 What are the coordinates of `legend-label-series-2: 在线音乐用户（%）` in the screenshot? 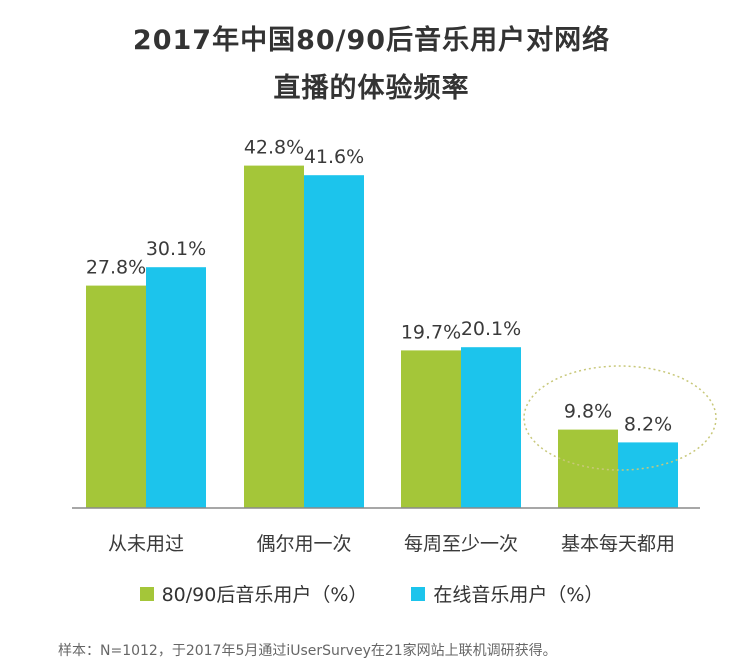 It's located at (518, 595).